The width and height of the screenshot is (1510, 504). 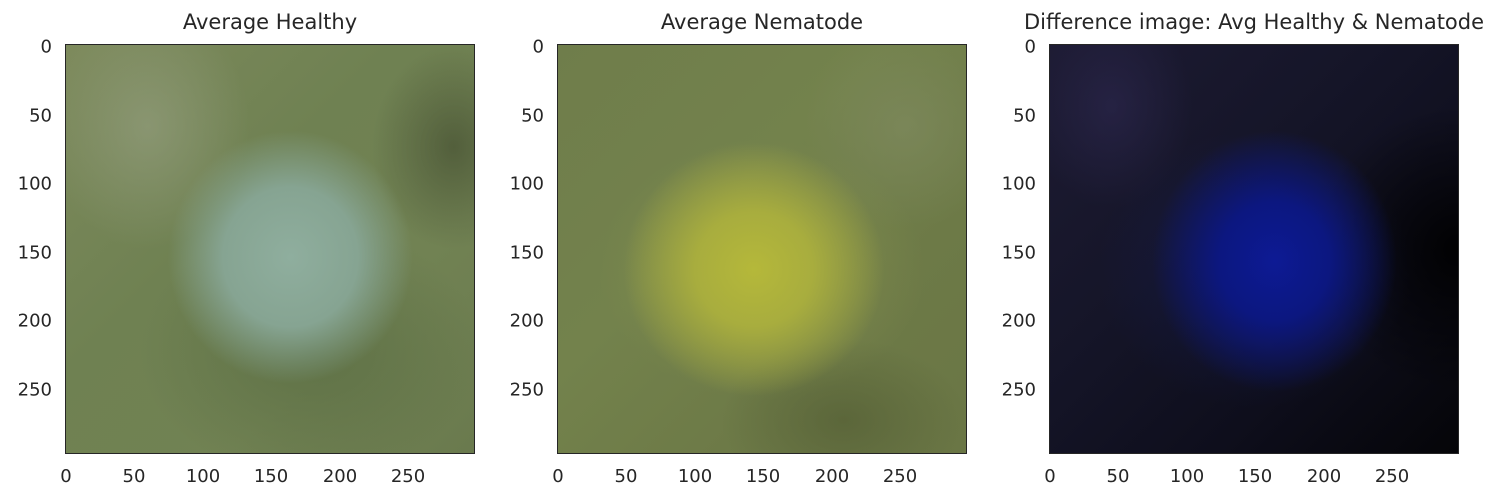 I want to click on panel-title: Average Nematode, so click(x=762, y=22).